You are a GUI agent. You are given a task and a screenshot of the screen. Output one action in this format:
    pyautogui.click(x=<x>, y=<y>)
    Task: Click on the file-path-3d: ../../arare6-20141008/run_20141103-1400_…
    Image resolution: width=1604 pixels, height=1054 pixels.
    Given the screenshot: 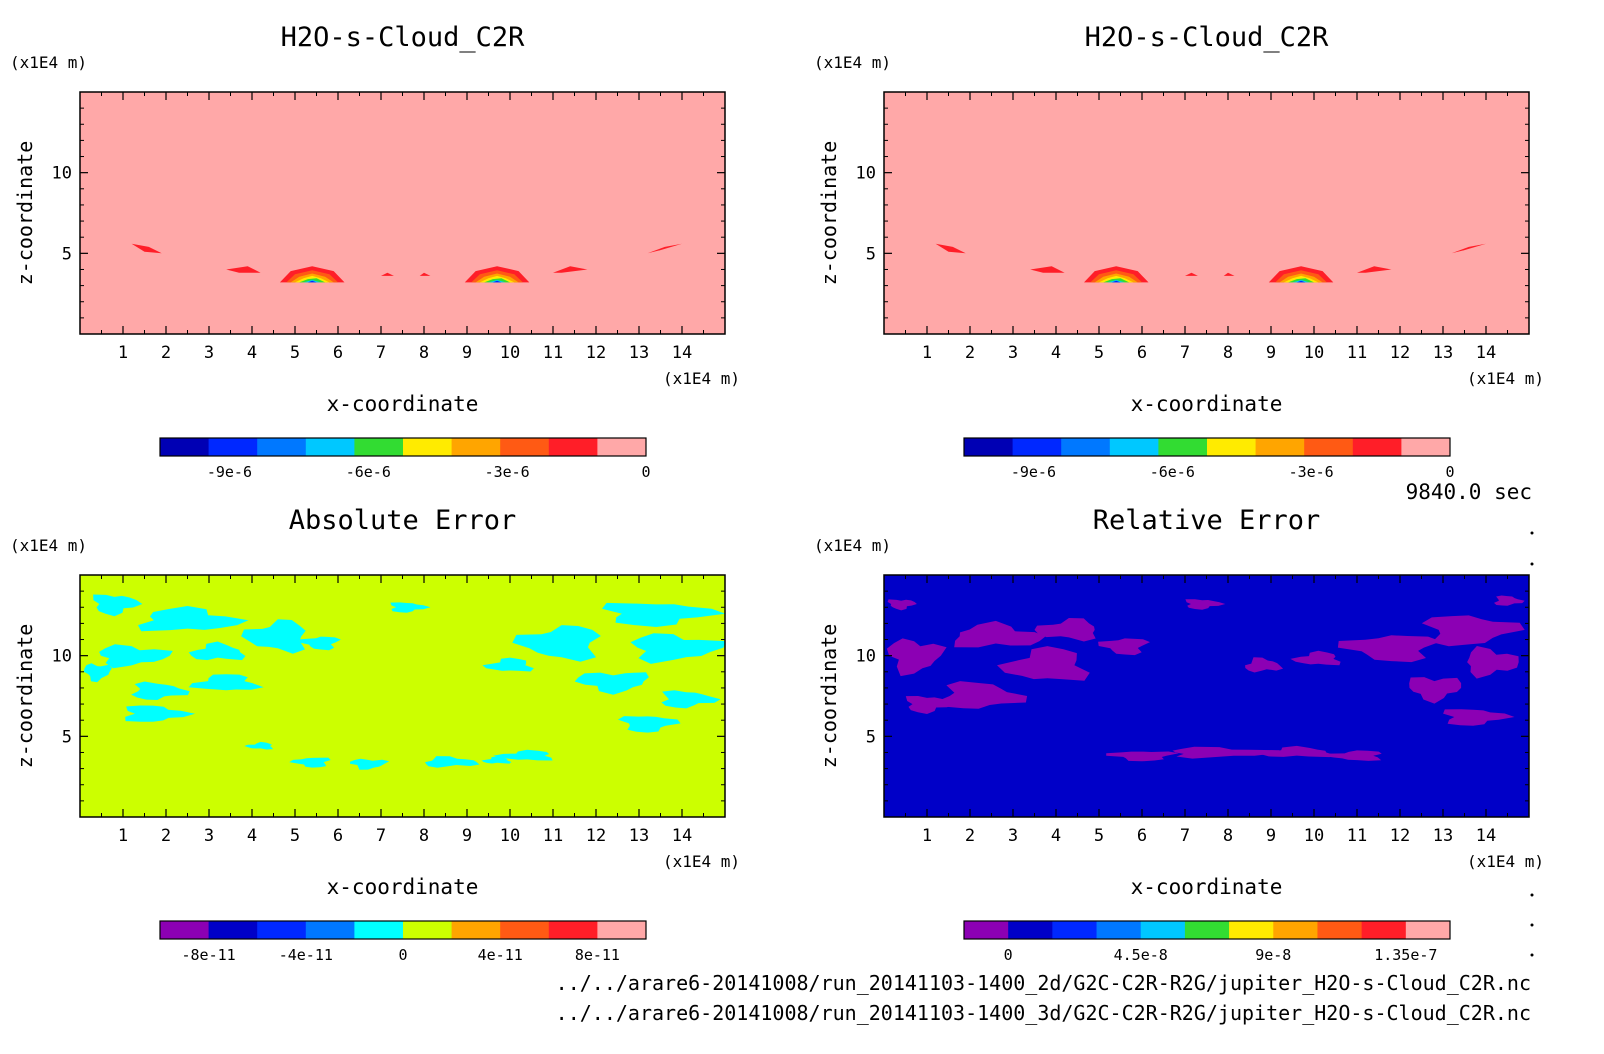 What is the action you would take?
    pyautogui.click(x=1043, y=1013)
    